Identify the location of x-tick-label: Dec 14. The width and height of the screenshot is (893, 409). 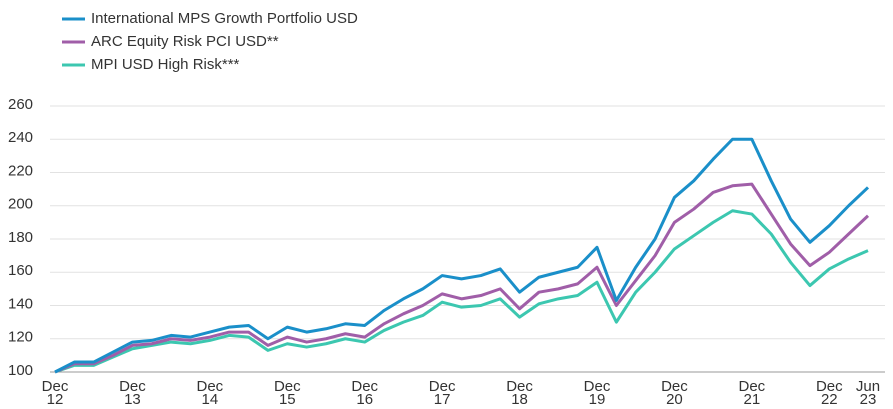
(210, 393).